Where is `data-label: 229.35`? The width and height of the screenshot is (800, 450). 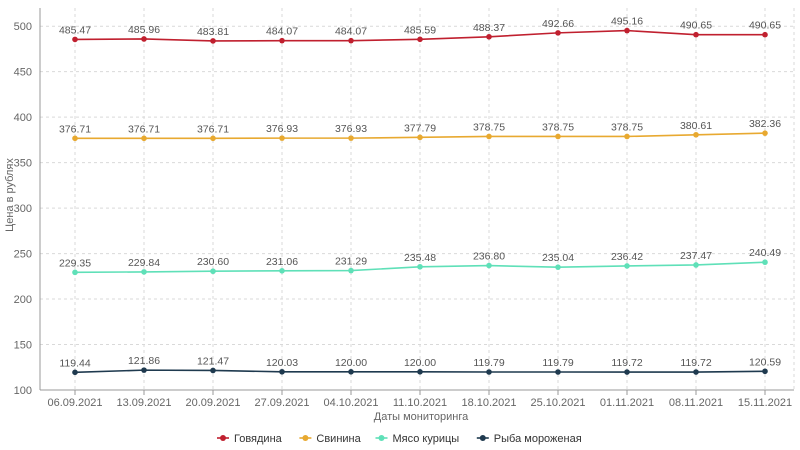
data-label: 229.35 is located at coordinates (75, 263).